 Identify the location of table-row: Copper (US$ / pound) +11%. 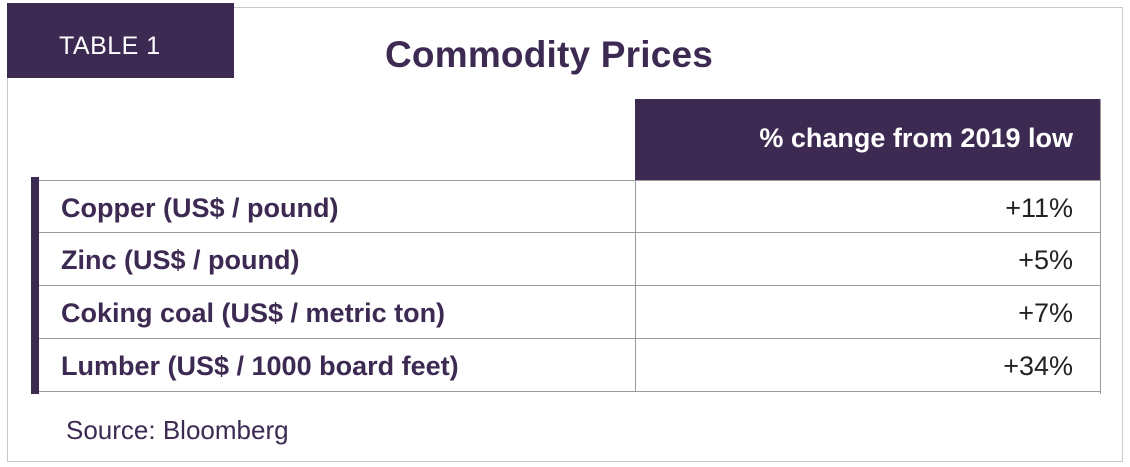
(570, 206).